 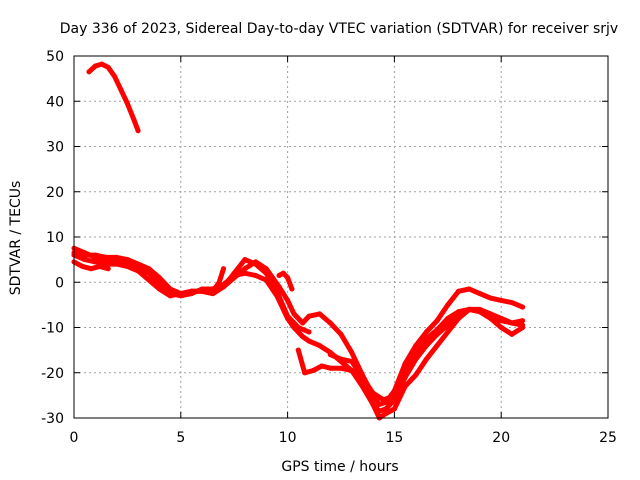 I want to click on y-tick-label-3: 0, so click(x=59, y=283).